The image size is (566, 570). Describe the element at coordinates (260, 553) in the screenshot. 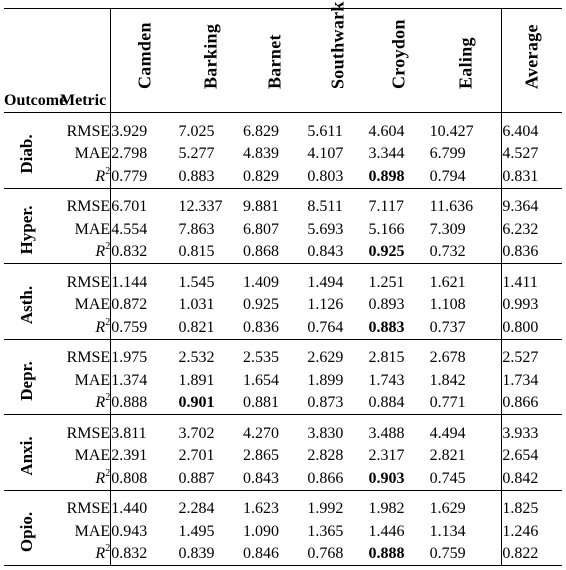

I see `value-cell: 0.846` at that location.